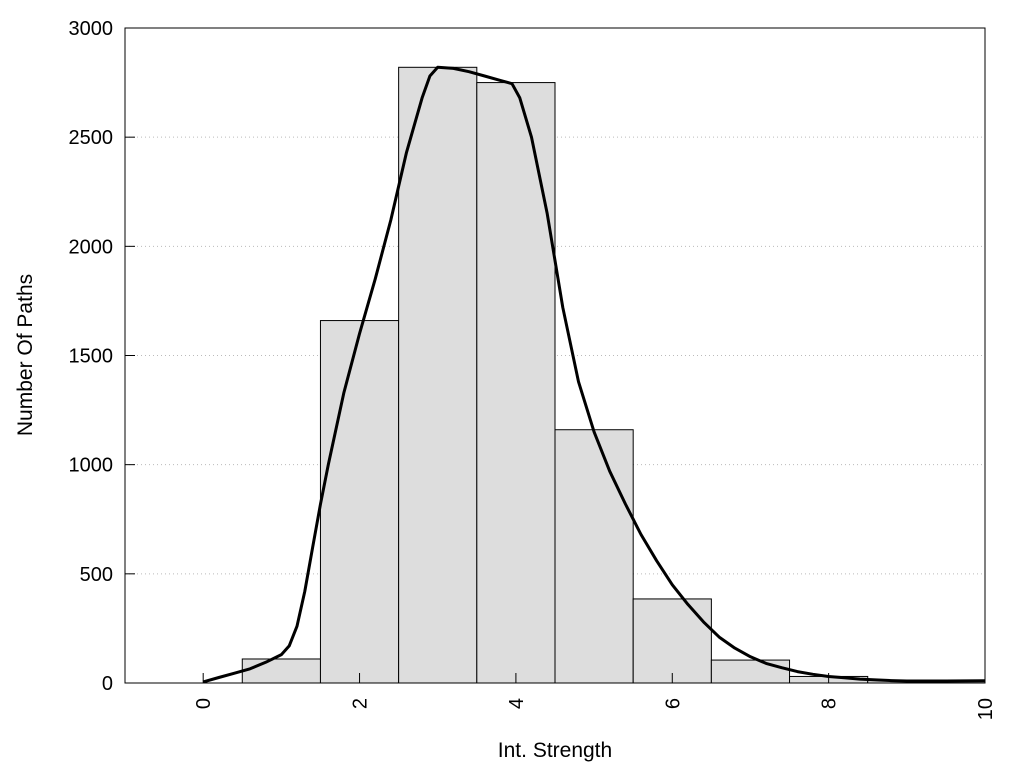  Describe the element at coordinates (91, 138) in the screenshot. I see `y-tick-label: 2500` at that location.